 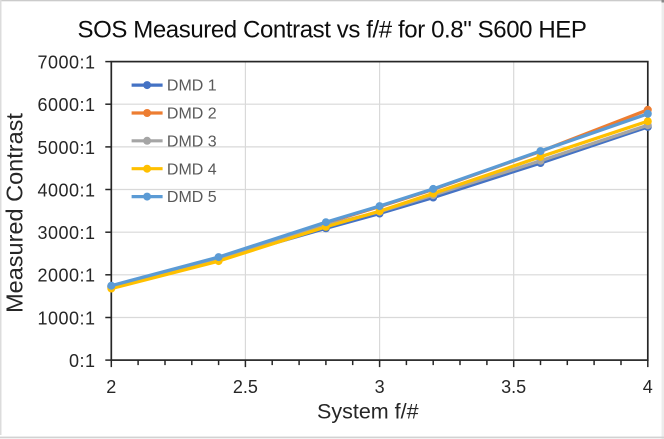 I want to click on svg-text: 2, so click(x=111, y=387).